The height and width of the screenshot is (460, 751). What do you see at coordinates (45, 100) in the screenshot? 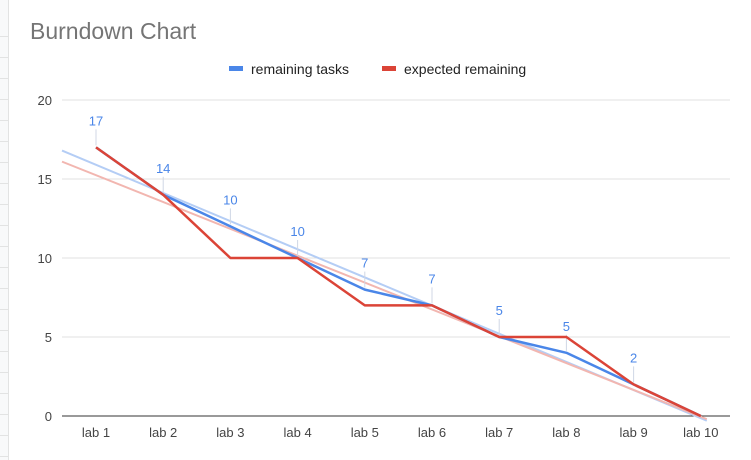
I see `y-tick-label: 20` at bounding box center [45, 100].